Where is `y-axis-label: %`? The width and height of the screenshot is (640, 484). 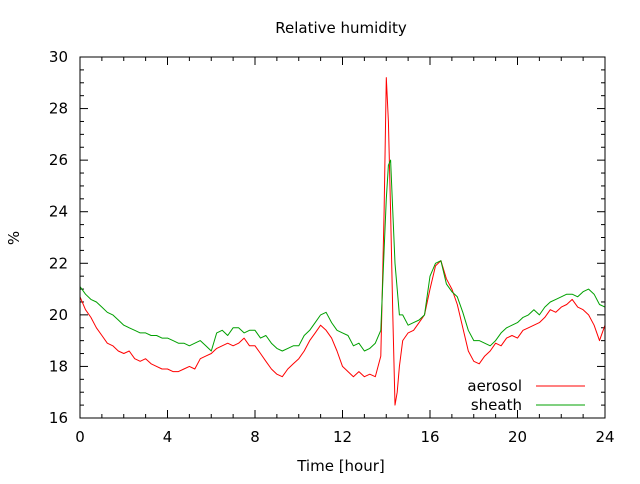 y-axis-label: % is located at coordinates (14, 238).